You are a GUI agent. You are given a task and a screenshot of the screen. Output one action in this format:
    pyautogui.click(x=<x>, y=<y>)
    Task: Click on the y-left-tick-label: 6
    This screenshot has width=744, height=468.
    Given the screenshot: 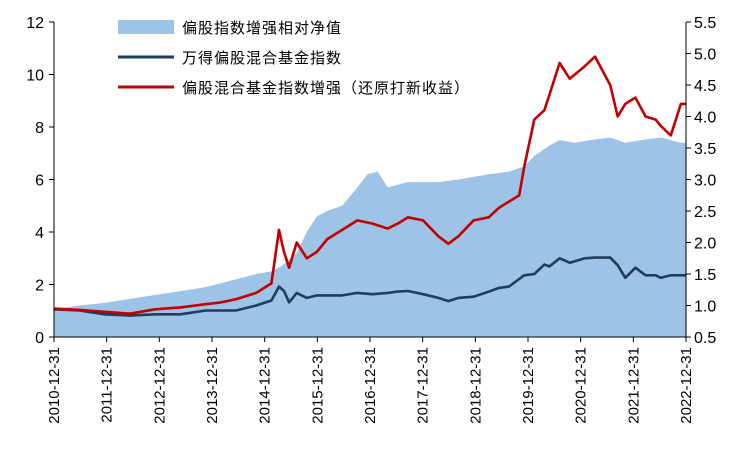 What is the action you would take?
    pyautogui.click(x=39, y=181)
    